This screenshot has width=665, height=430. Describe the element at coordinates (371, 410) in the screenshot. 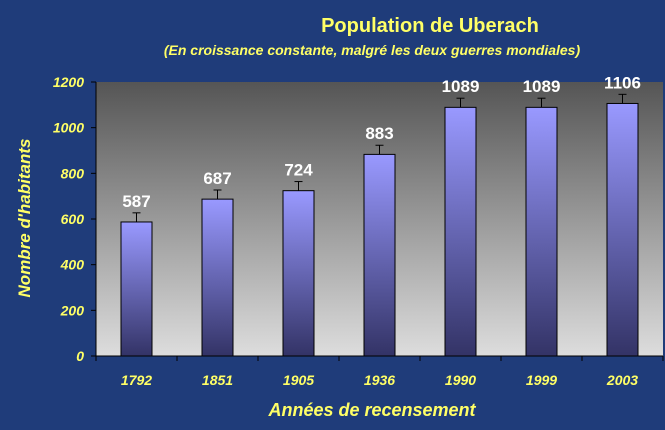

I see `x-axis-label: Années de recensement` at that location.